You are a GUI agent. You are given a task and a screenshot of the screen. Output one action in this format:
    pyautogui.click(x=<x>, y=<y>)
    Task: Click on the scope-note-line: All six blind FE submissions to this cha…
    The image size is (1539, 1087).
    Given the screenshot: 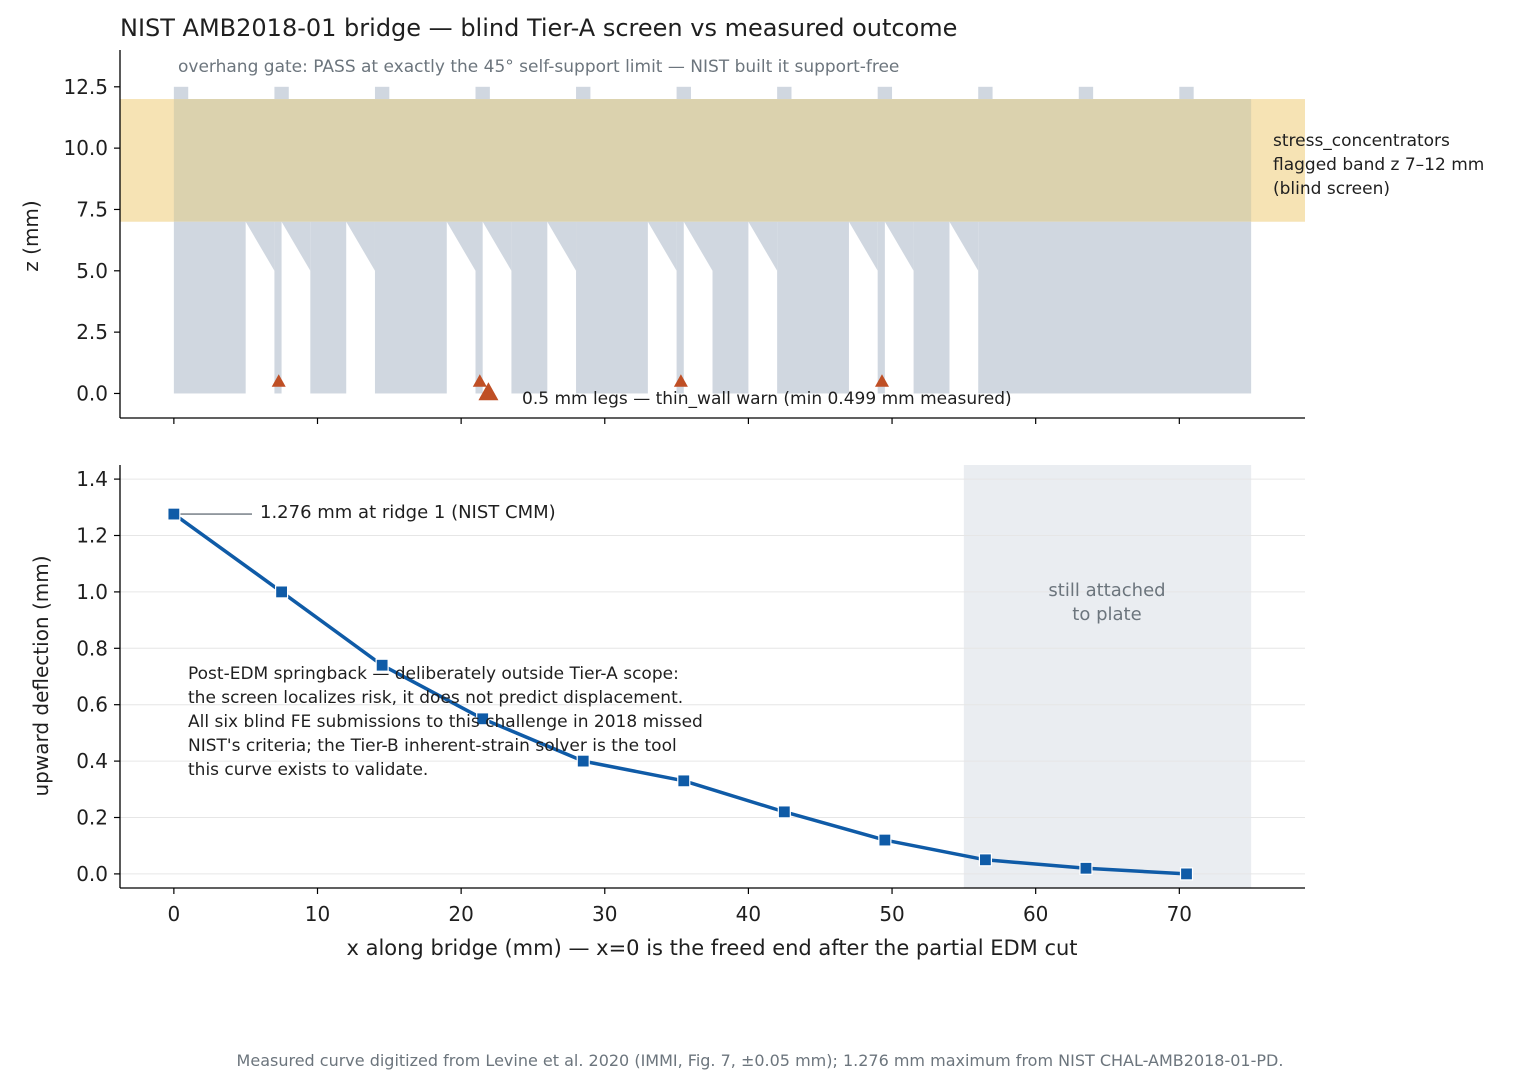 What is the action you would take?
    pyautogui.click(x=445, y=722)
    